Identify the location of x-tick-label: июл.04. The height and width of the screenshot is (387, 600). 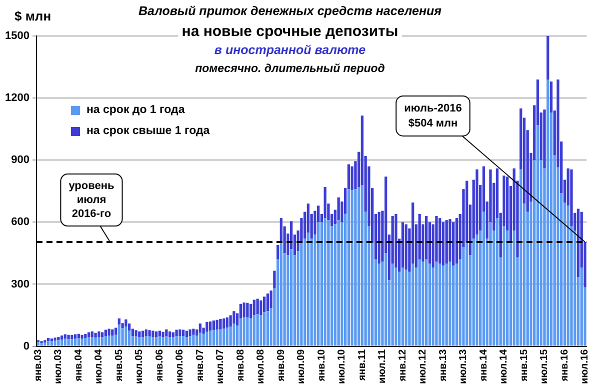
(99, 366).